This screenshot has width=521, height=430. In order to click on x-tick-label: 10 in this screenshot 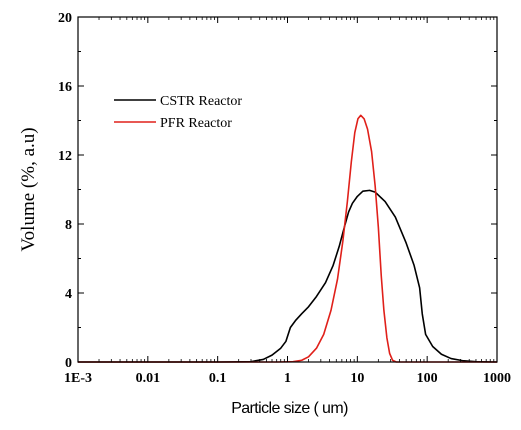, I will do `click(357, 378)`.